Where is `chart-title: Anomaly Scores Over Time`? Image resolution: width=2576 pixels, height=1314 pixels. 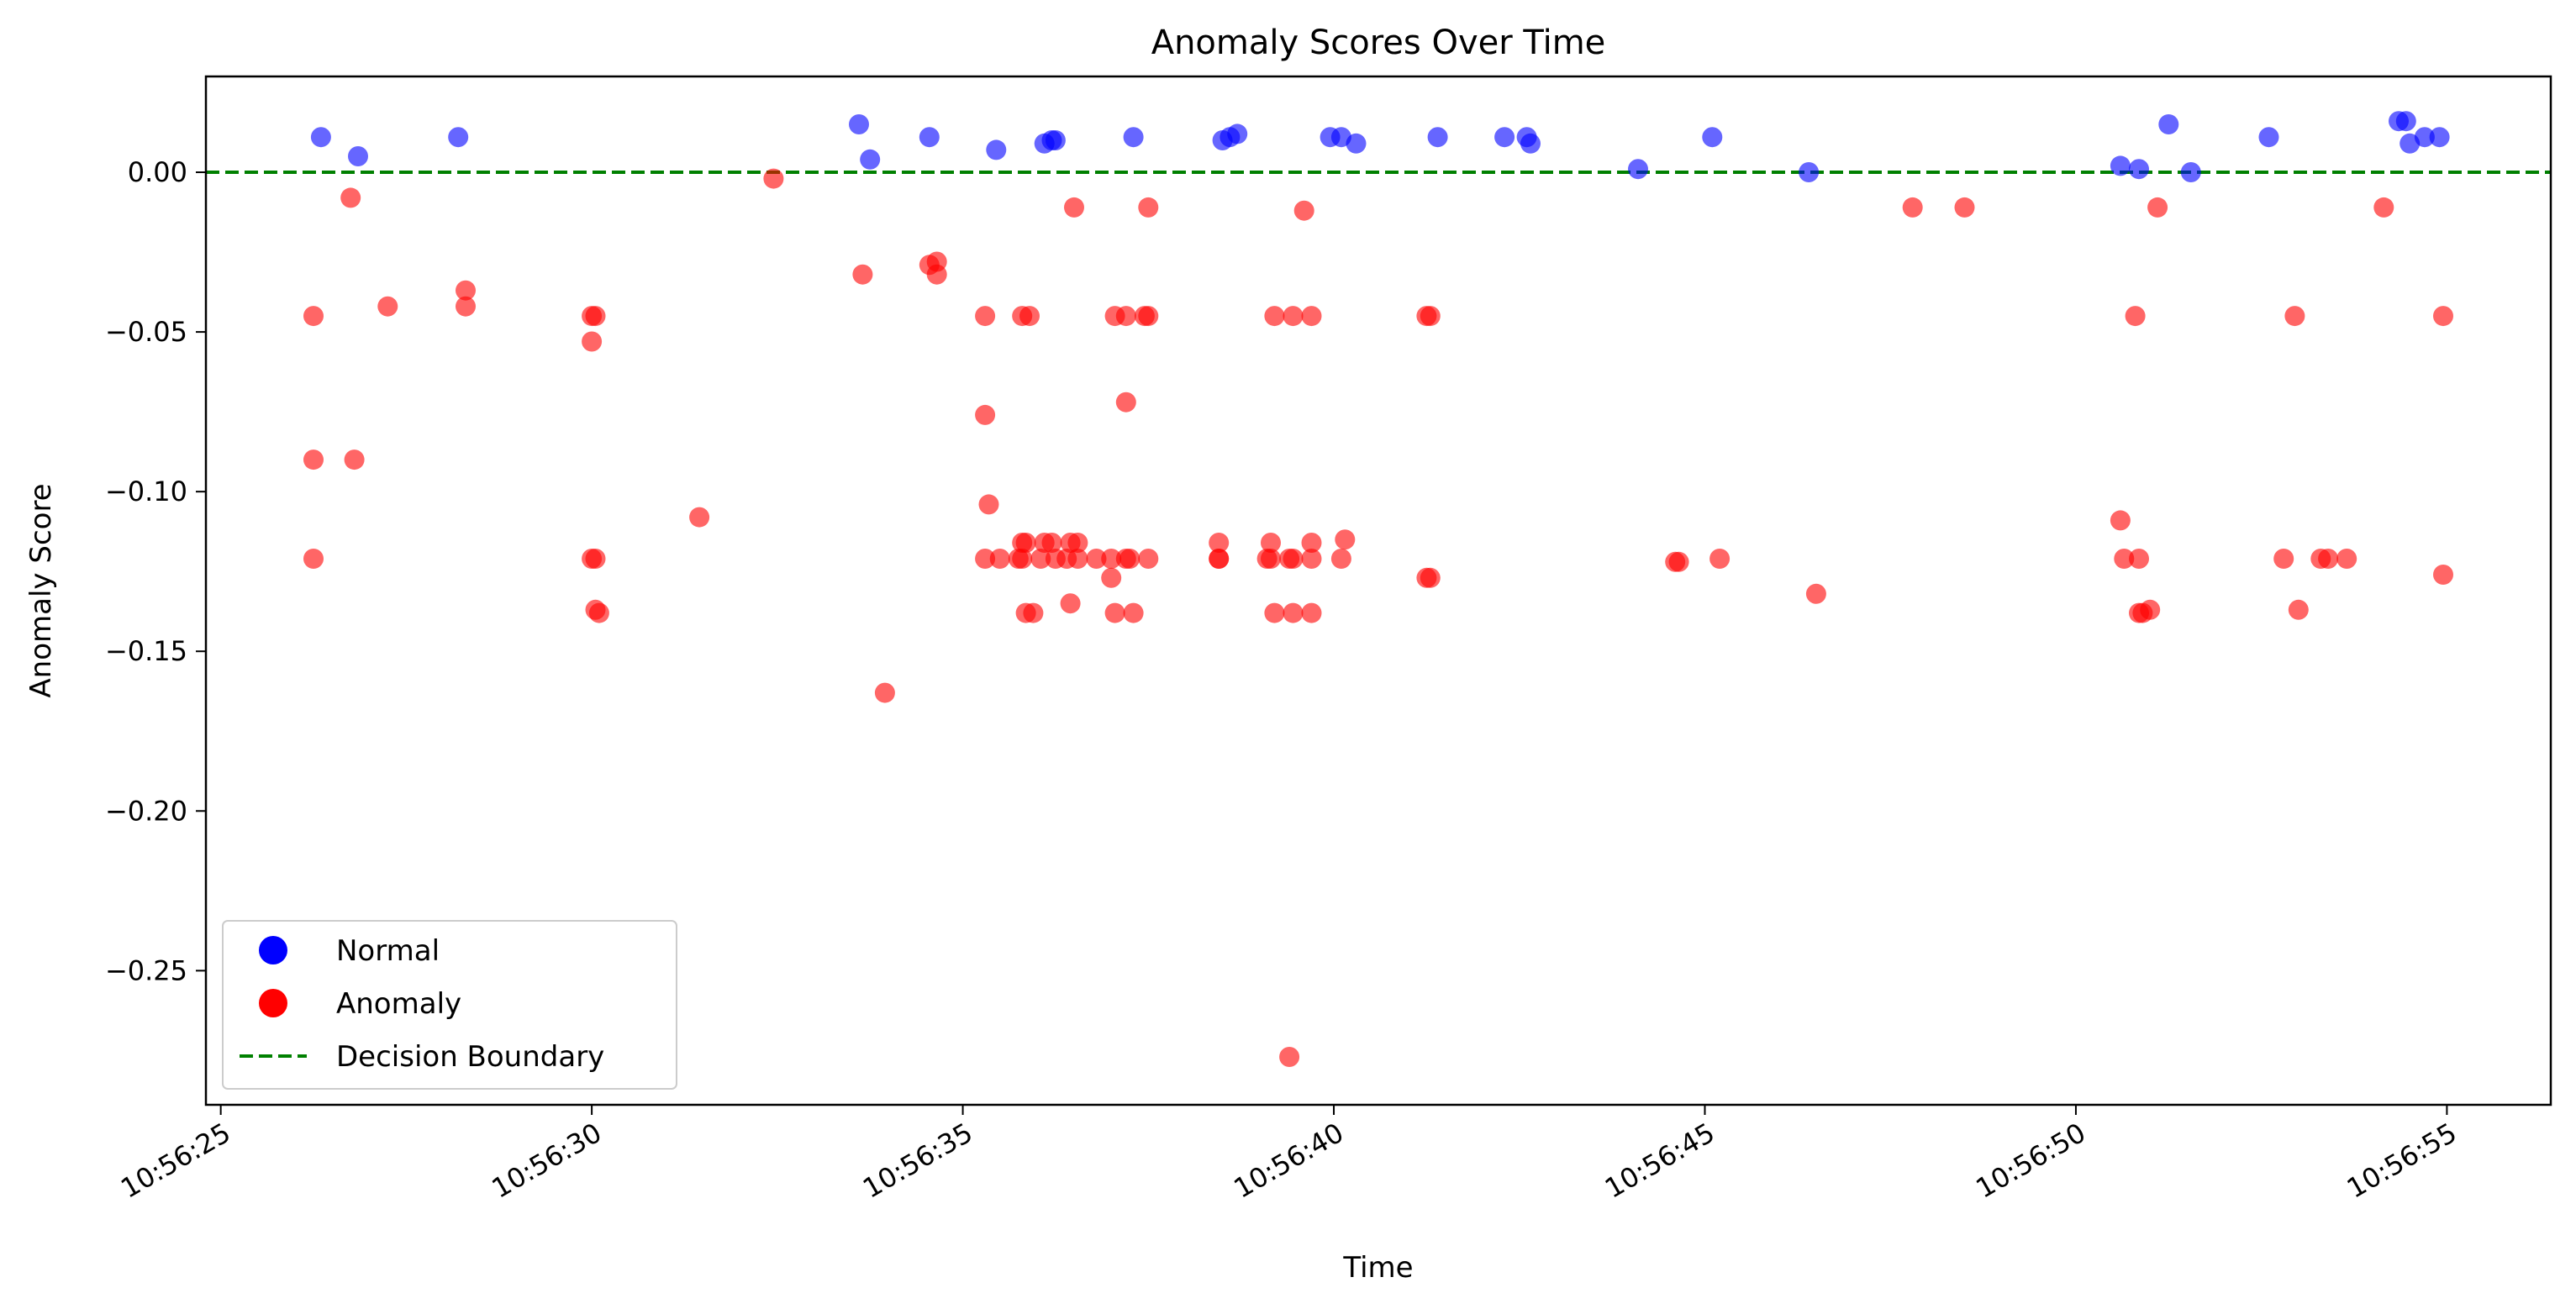 chart-title: Anomaly Scores Over Time is located at coordinates (1378, 43).